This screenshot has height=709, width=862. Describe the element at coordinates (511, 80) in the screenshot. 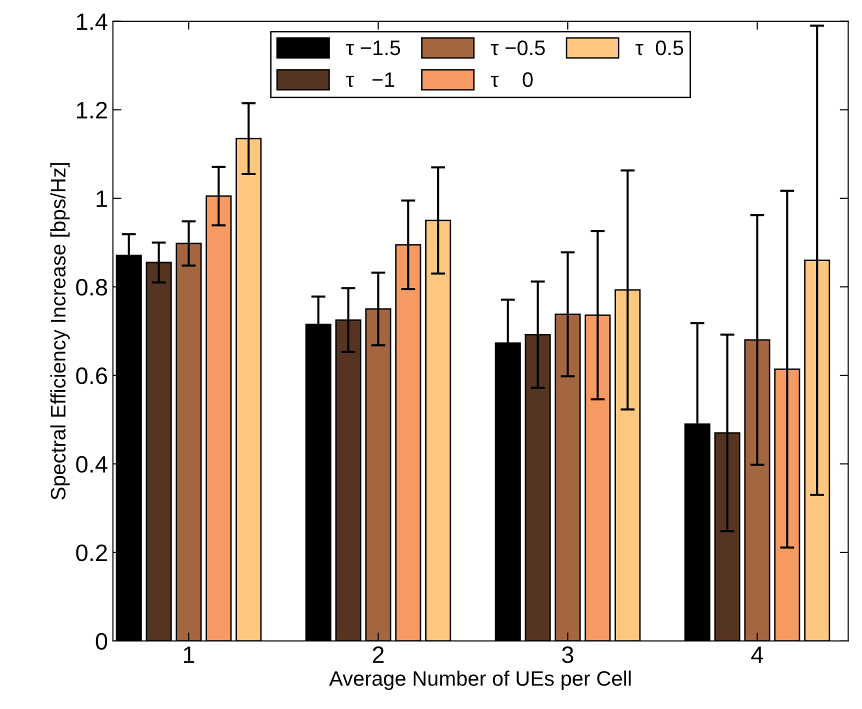

I see `legend-label: τ 0` at that location.